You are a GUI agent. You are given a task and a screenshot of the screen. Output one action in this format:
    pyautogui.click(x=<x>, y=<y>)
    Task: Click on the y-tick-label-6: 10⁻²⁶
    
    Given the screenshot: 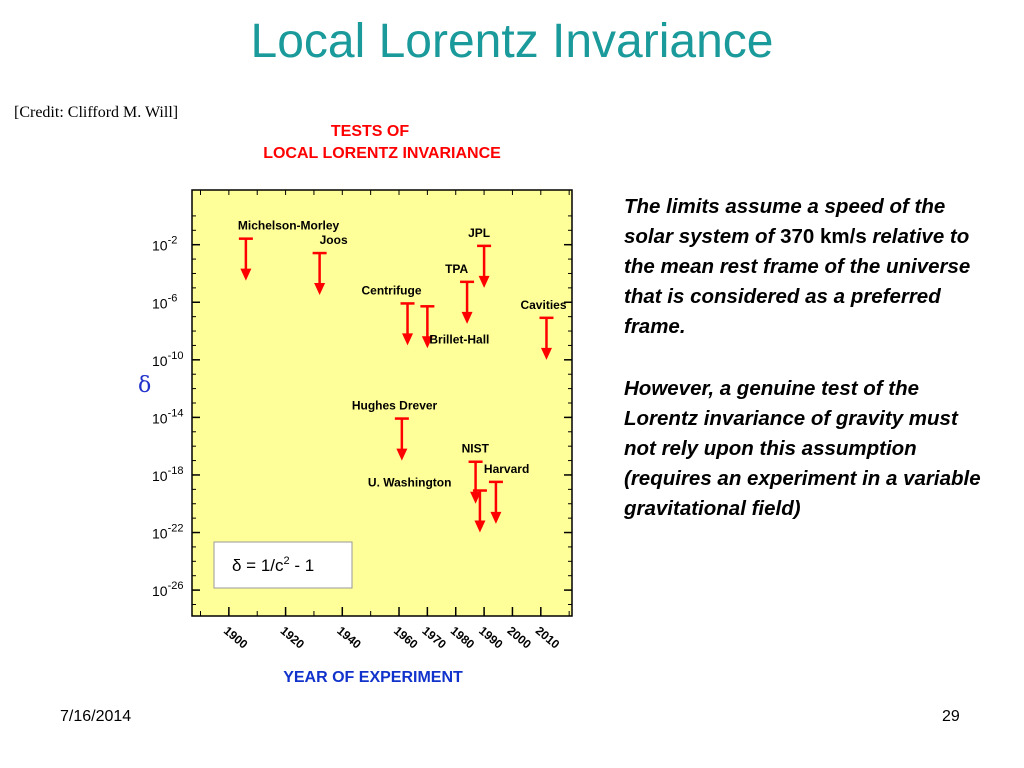 What is the action you would take?
    pyautogui.click(x=167, y=589)
    